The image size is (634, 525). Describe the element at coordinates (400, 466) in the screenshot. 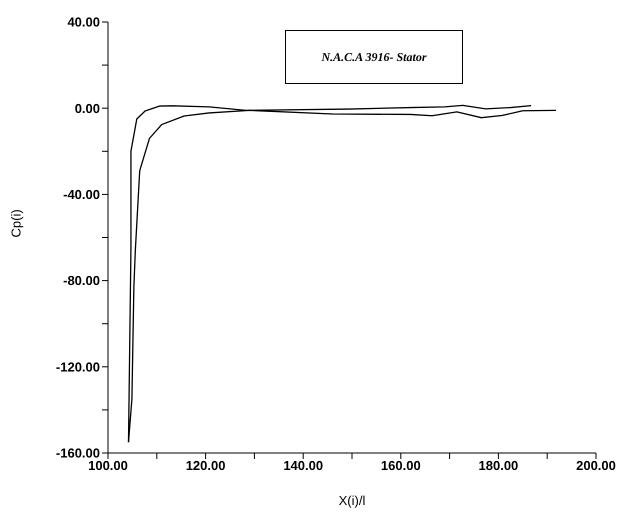

I see `x-tick-label: 160.00` at that location.